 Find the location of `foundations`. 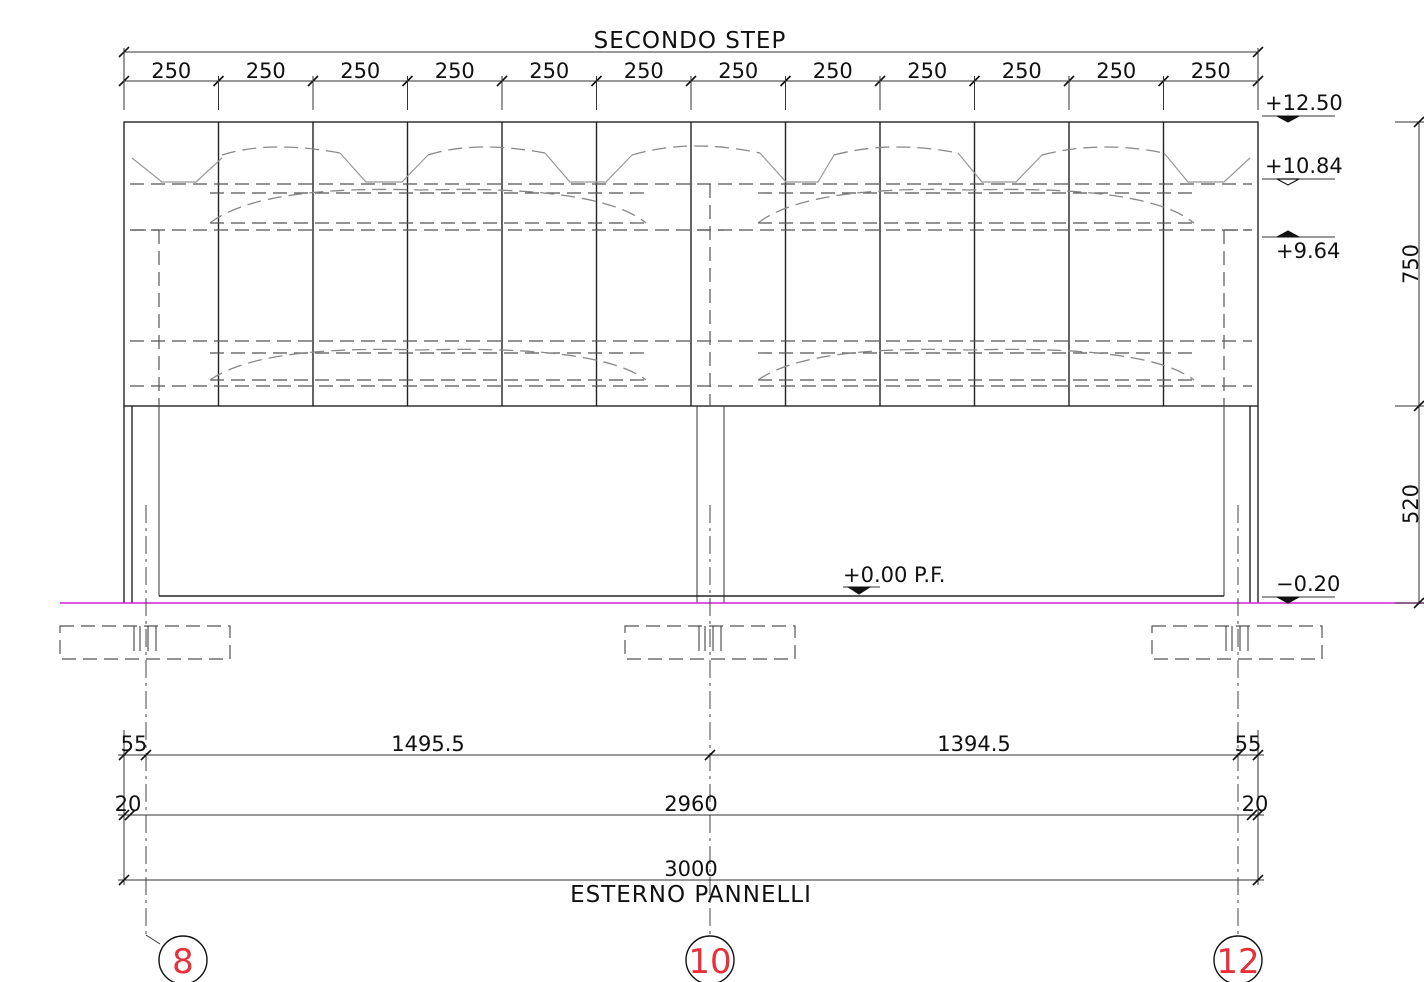

foundations is located at coordinates (691, 642).